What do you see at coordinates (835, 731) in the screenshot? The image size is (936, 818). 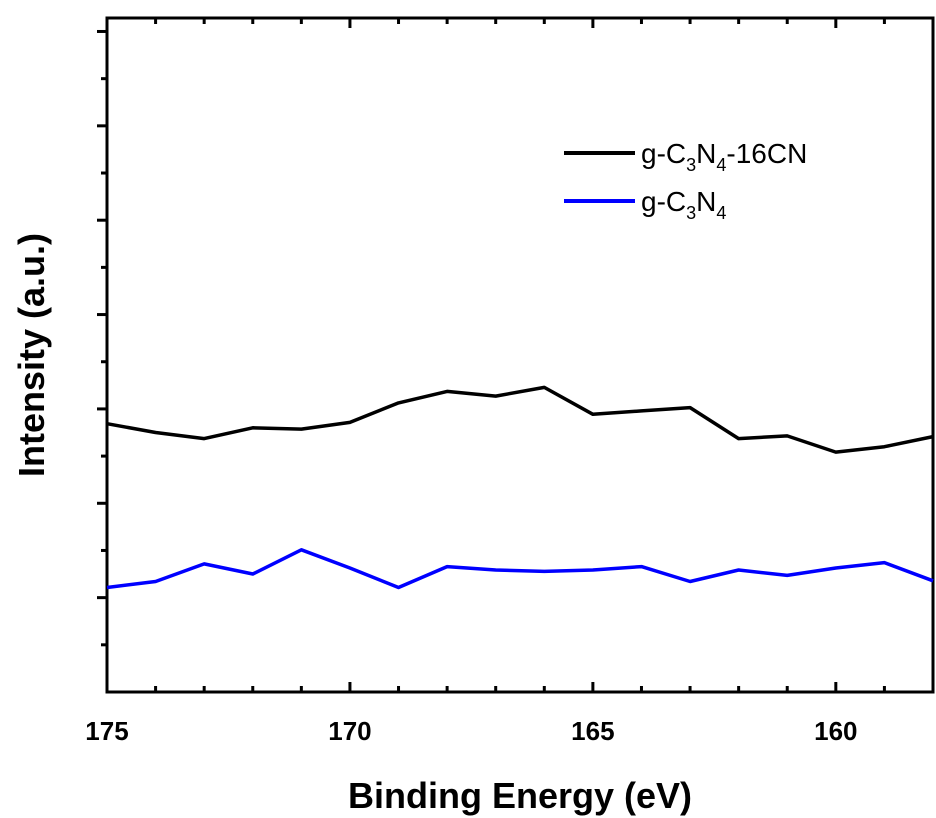 I see `x-tick-label: 160` at bounding box center [835, 731].